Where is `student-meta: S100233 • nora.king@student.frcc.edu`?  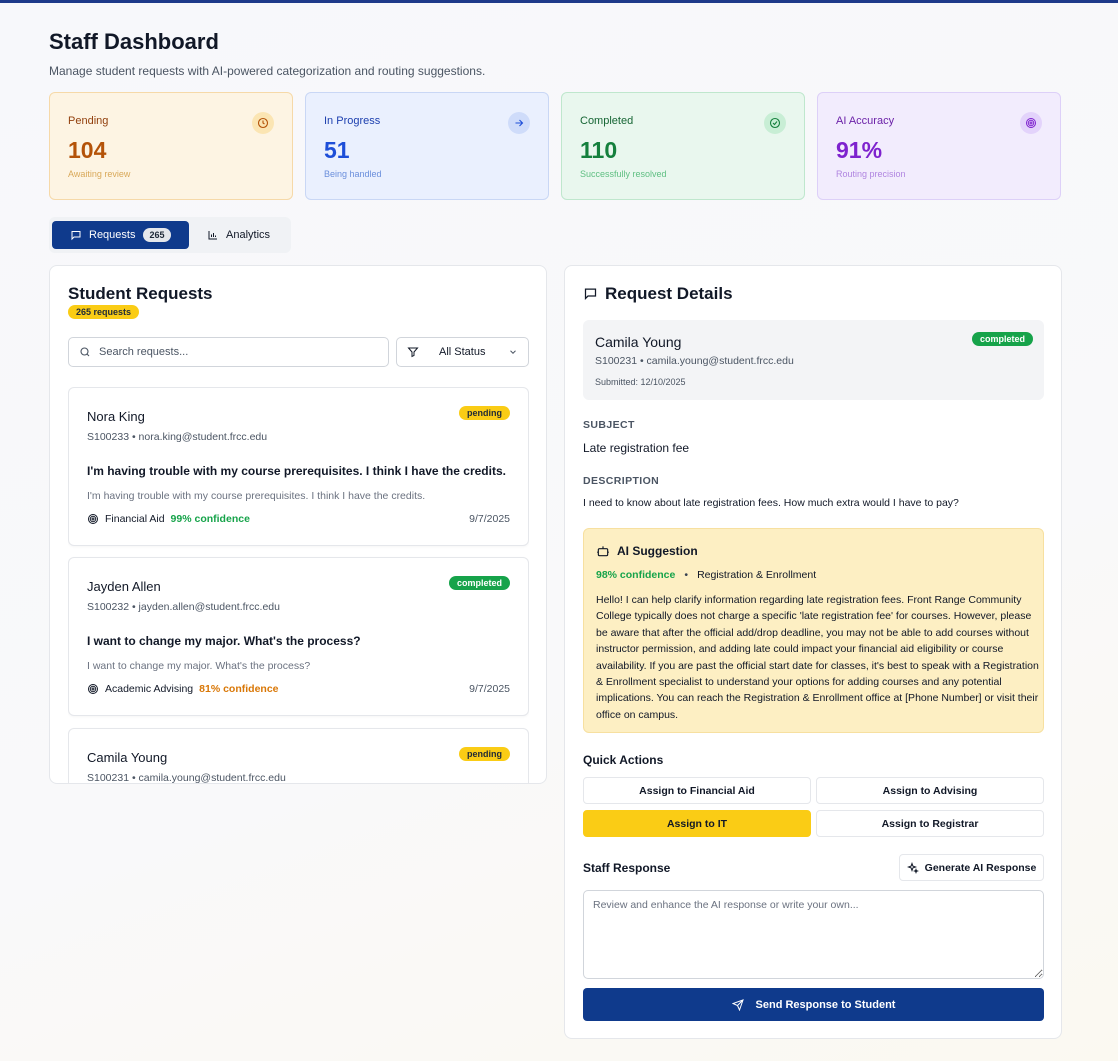 student-meta: S100233 • nora.king@student.frcc.edu is located at coordinates (177, 437).